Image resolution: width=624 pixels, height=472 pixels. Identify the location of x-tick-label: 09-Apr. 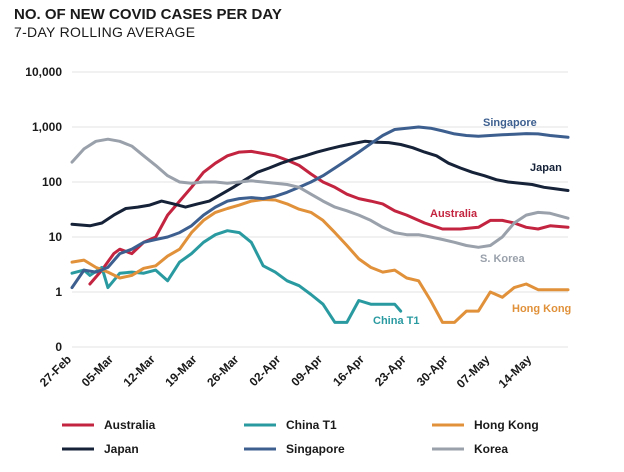
(306, 370).